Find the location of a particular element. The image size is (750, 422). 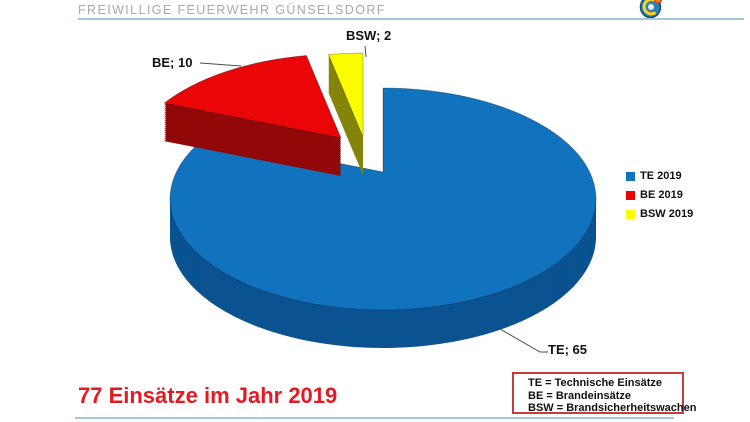

pie-slice-be is located at coordinates (252, 97).